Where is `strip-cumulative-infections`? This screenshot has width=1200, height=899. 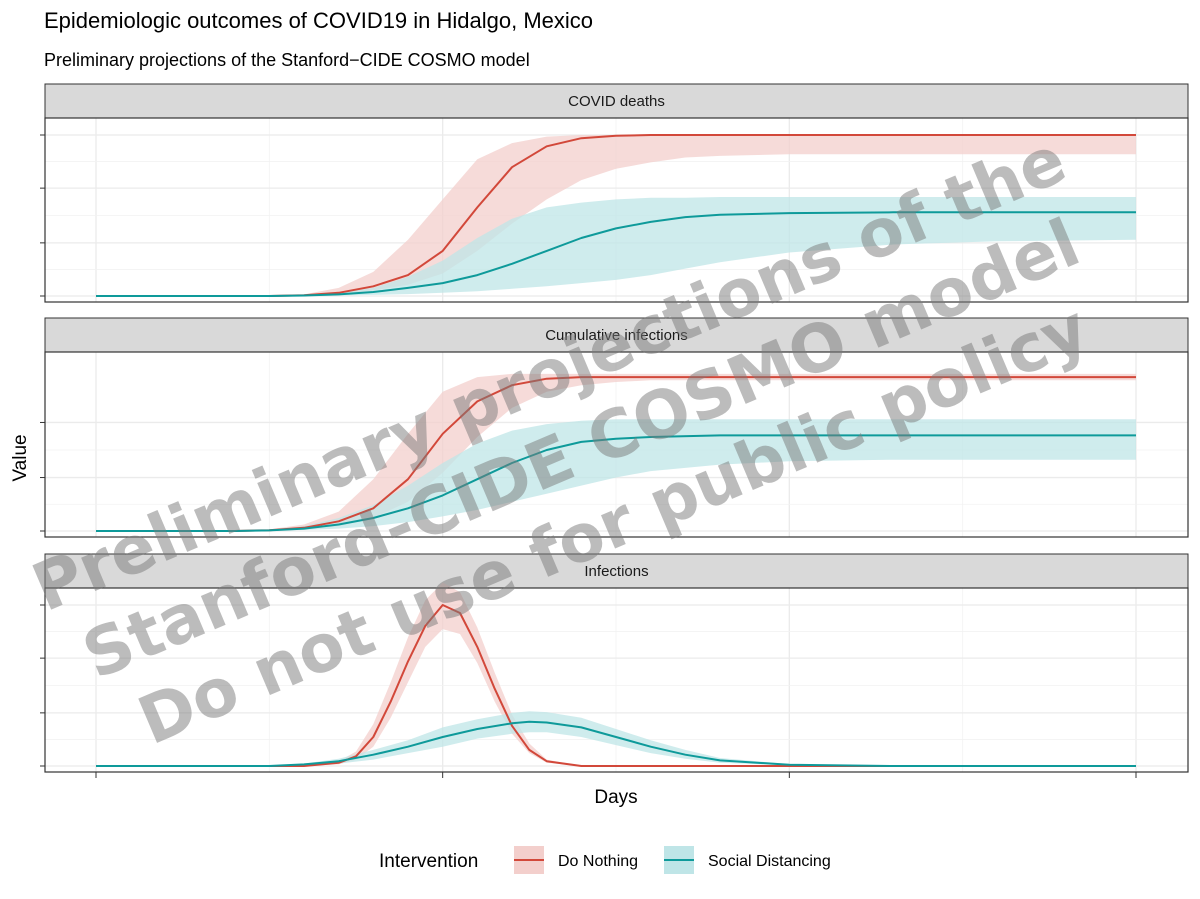 strip-cumulative-infections is located at coordinates (616, 335).